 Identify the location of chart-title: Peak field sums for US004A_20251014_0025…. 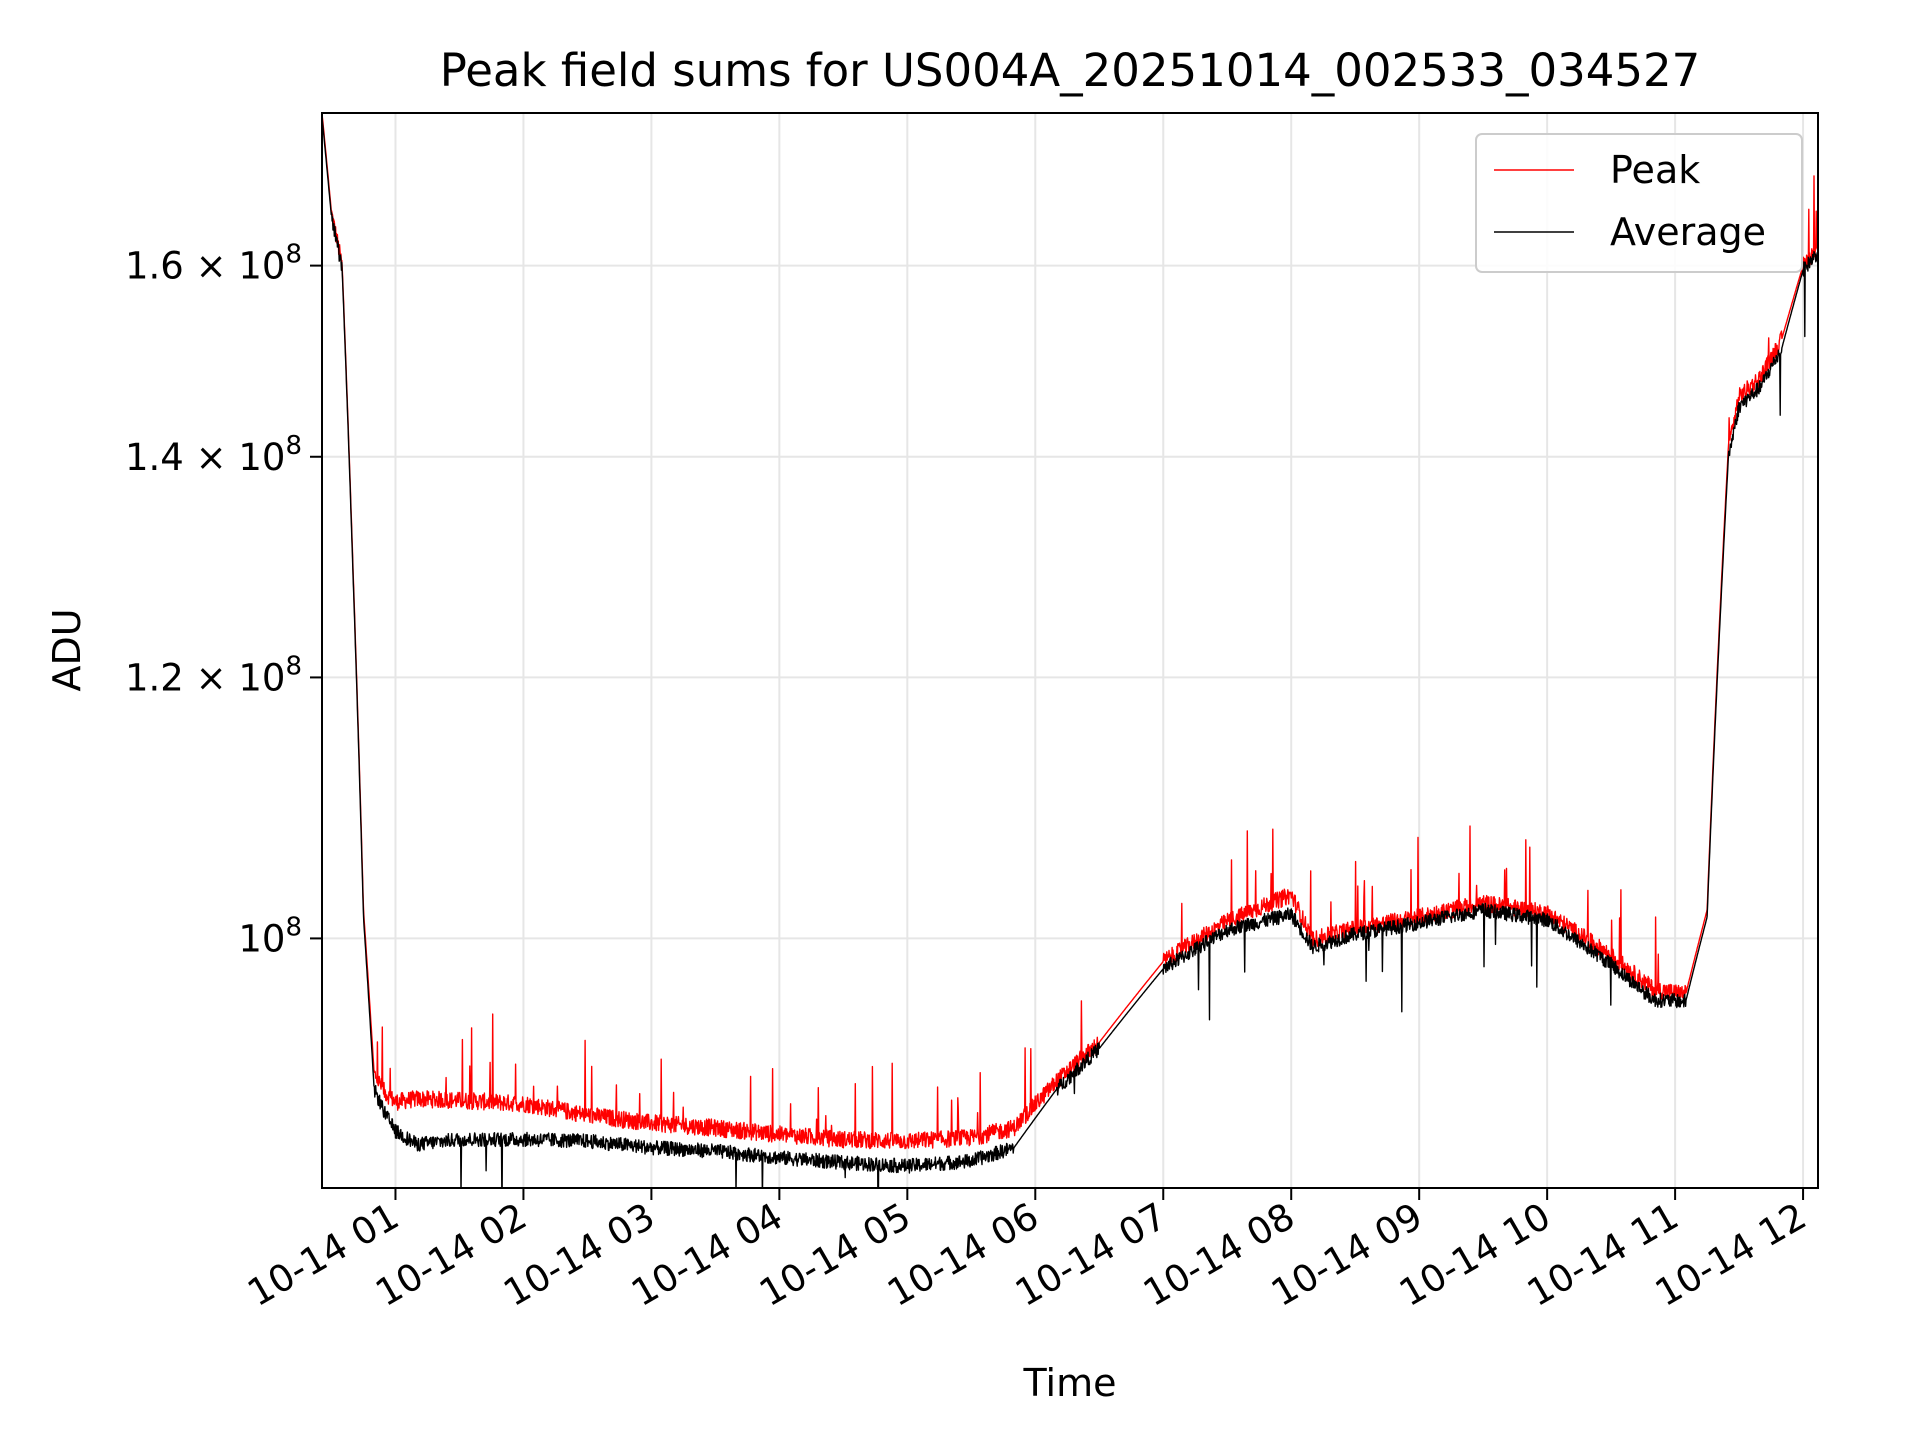
(1070, 70).